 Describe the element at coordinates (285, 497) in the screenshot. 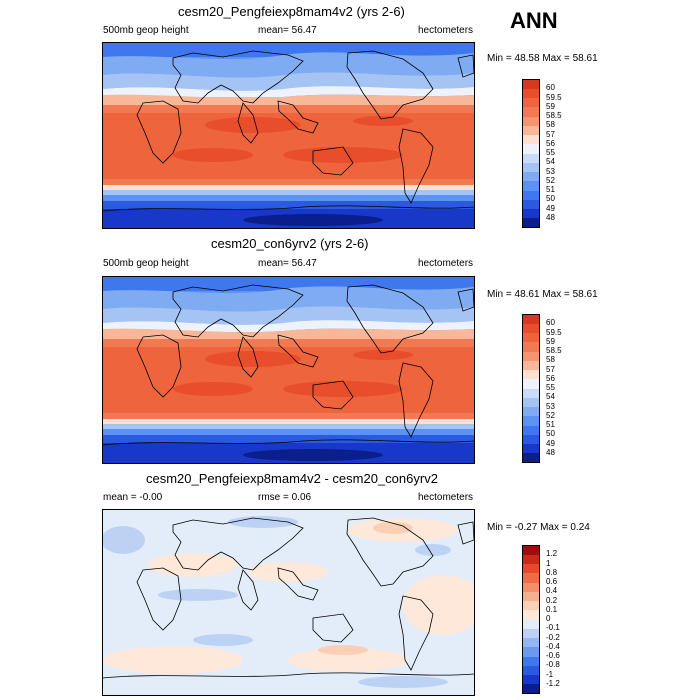

I see `panel3-rmse-label: rmse = 0.06` at that location.